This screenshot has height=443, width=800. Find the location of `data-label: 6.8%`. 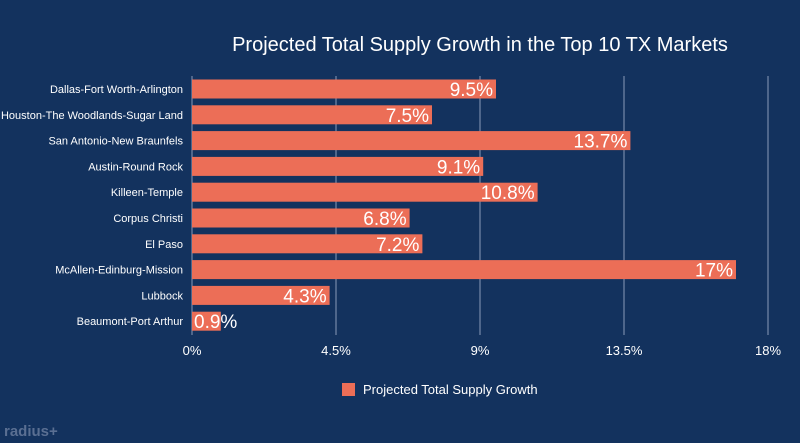

data-label: 6.8% is located at coordinates (384, 219).